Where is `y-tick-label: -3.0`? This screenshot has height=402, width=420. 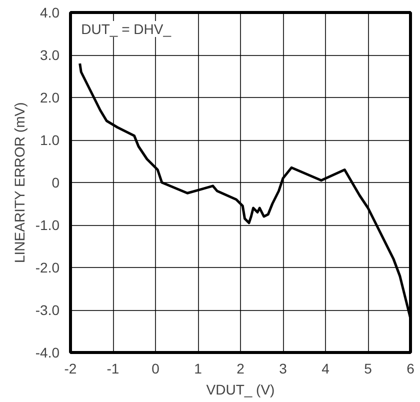 y-tick-label: -3.0 is located at coordinates (47, 310).